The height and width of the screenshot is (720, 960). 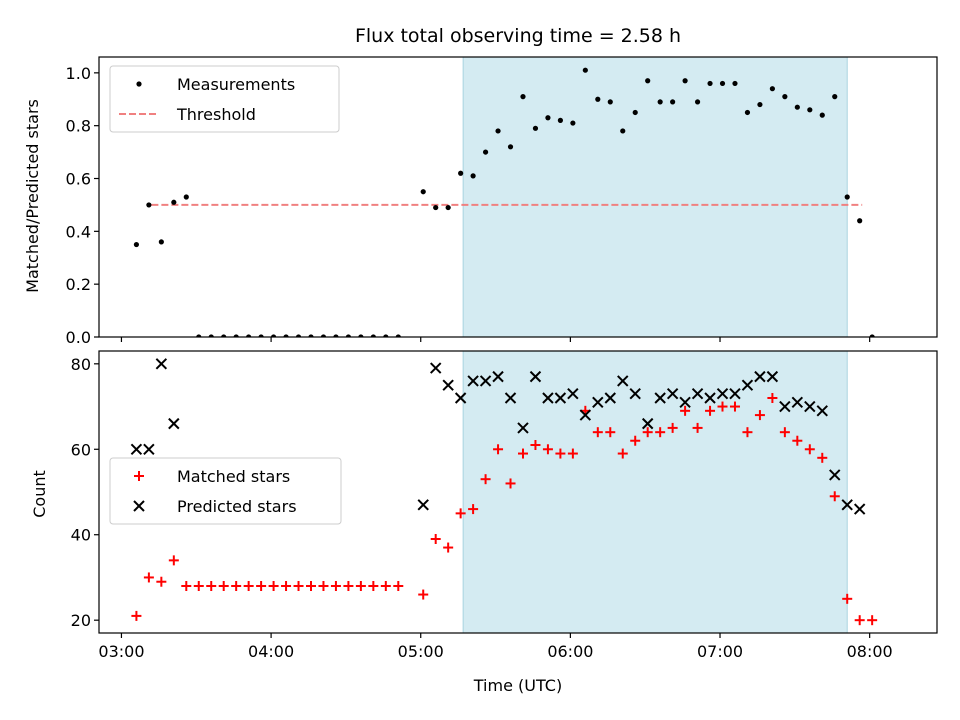 I want to click on x-tick-label: 06:00, so click(x=570, y=651).